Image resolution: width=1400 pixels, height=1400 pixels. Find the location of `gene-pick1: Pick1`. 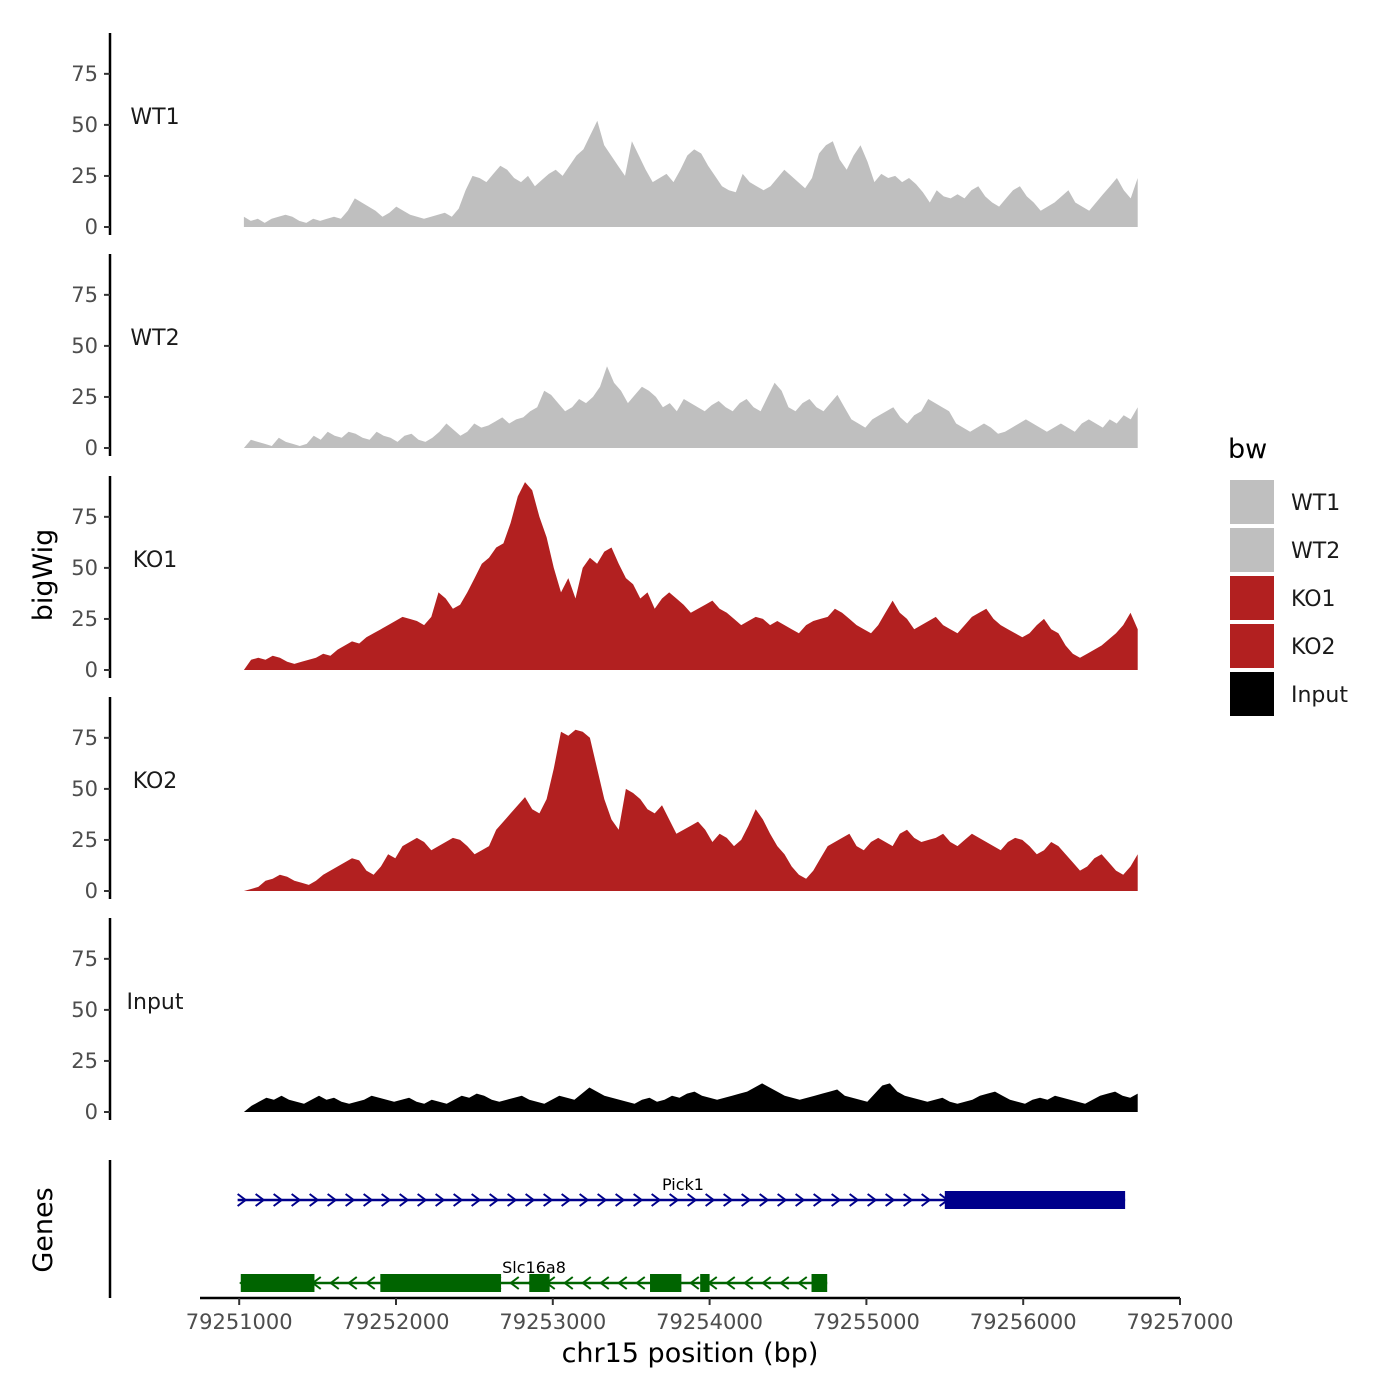

gene-pick1: Pick1 is located at coordinates (681, 1192).